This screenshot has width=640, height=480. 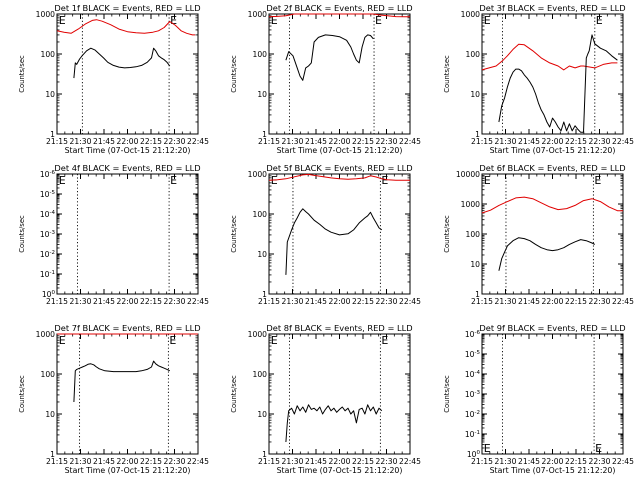 I want to click on panel-title: Det 9f BLACK = Events, RED = LLD, so click(x=552, y=328).